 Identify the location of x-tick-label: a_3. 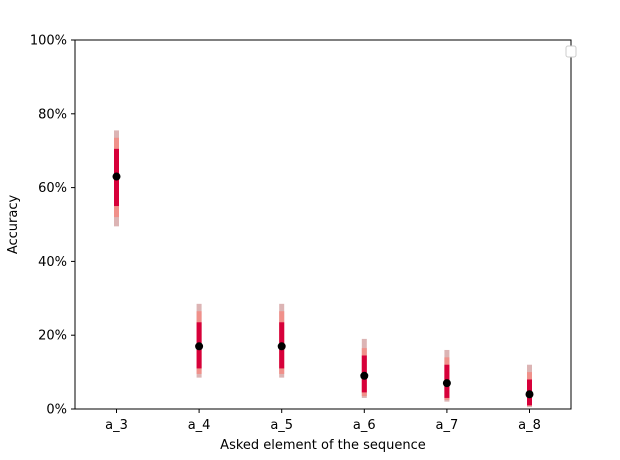
(116, 425).